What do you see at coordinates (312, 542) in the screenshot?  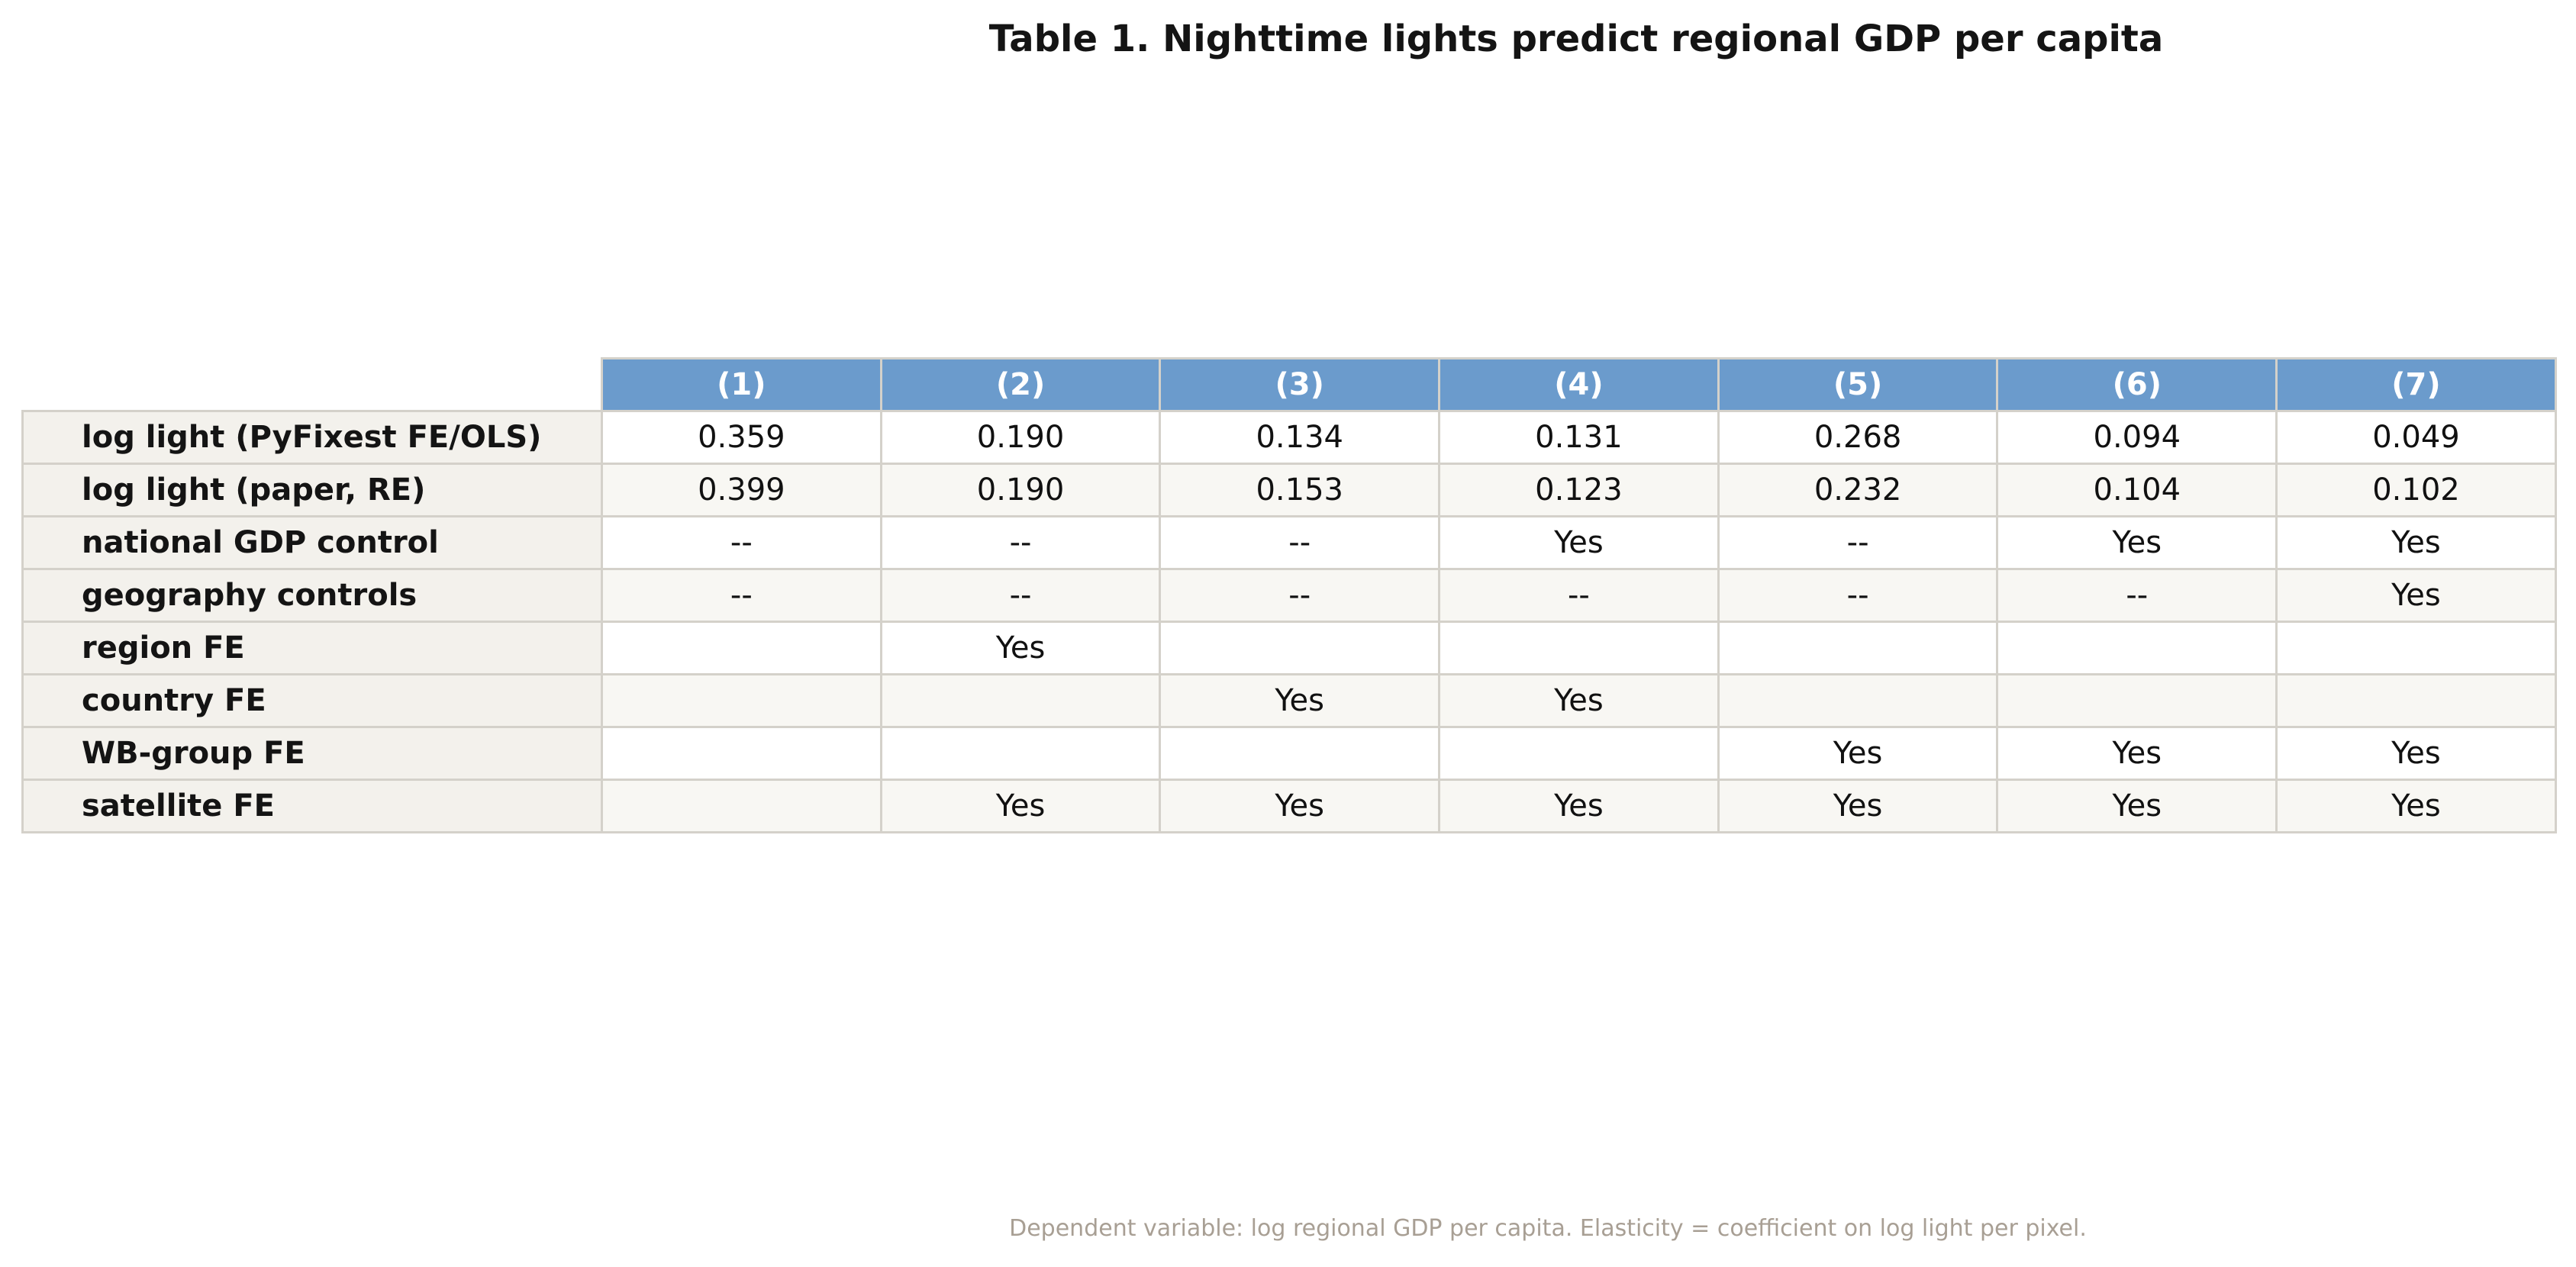 I see `row-label: national GDP control` at bounding box center [312, 542].